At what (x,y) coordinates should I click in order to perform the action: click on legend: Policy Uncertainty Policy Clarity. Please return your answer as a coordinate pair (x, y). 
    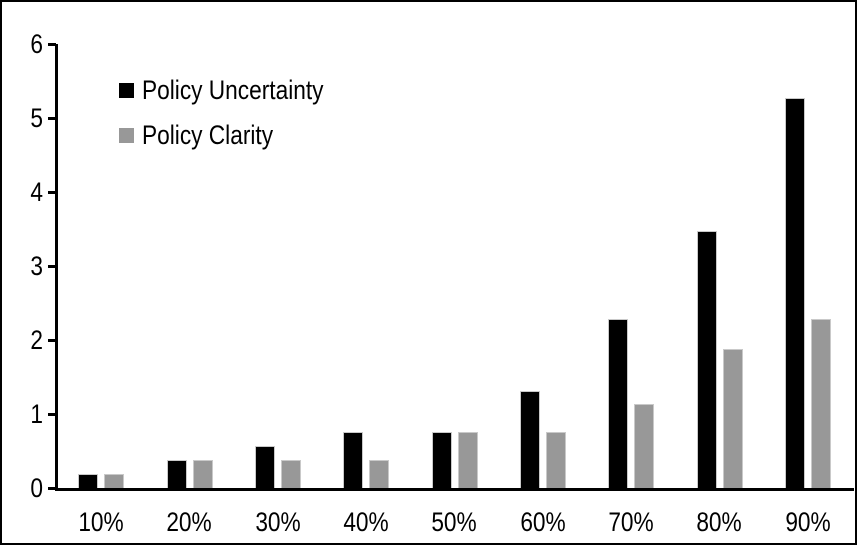
    Looking at the image, I should click on (238, 121).